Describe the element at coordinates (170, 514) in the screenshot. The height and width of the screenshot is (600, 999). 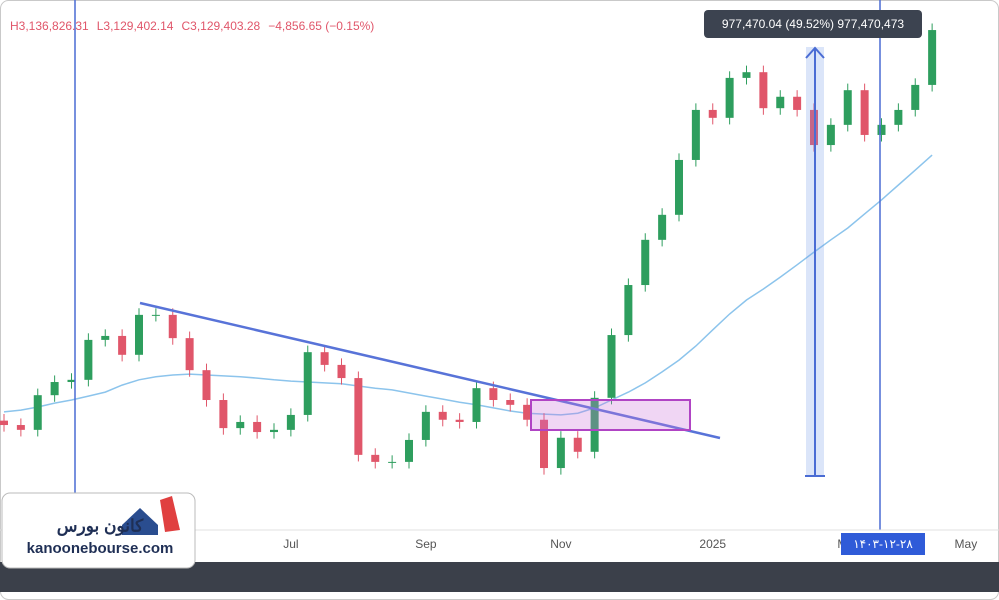
I see `logo-icon-accent` at that location.